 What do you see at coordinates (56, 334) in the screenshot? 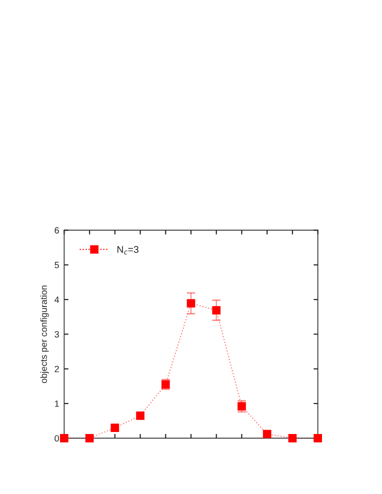
I see `y-tick-label: 3` at bounding box center [56, 334].